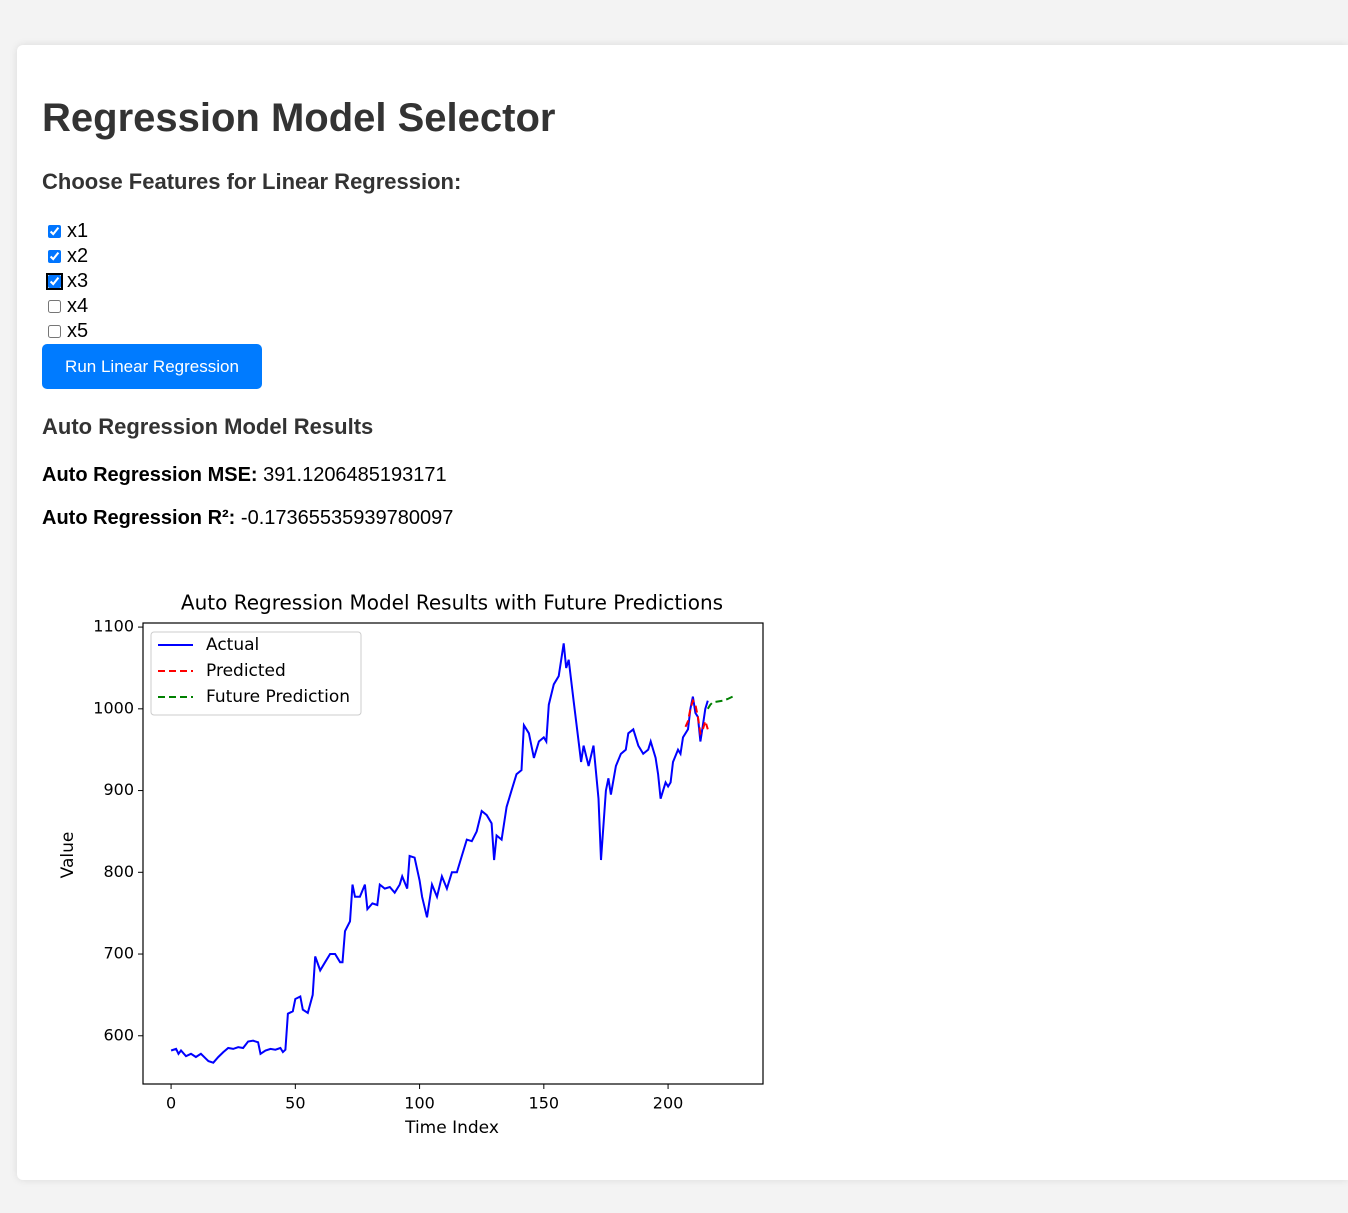 Image resolution: width=1348 pixels, height=1213 pixels. I want to click on x-tick-label: 100, so click(419, 1103).